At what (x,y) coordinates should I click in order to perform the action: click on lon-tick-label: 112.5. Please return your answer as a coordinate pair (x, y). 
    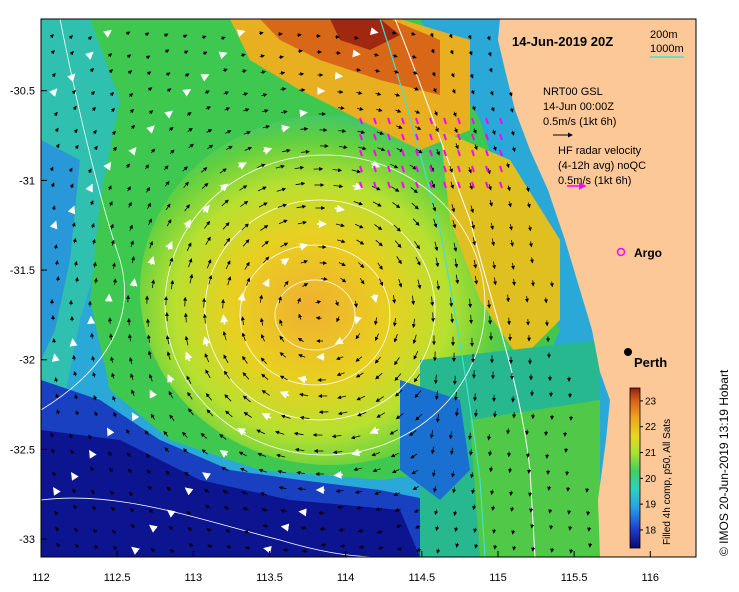
    Looking at the image, I should click on (117, 578).